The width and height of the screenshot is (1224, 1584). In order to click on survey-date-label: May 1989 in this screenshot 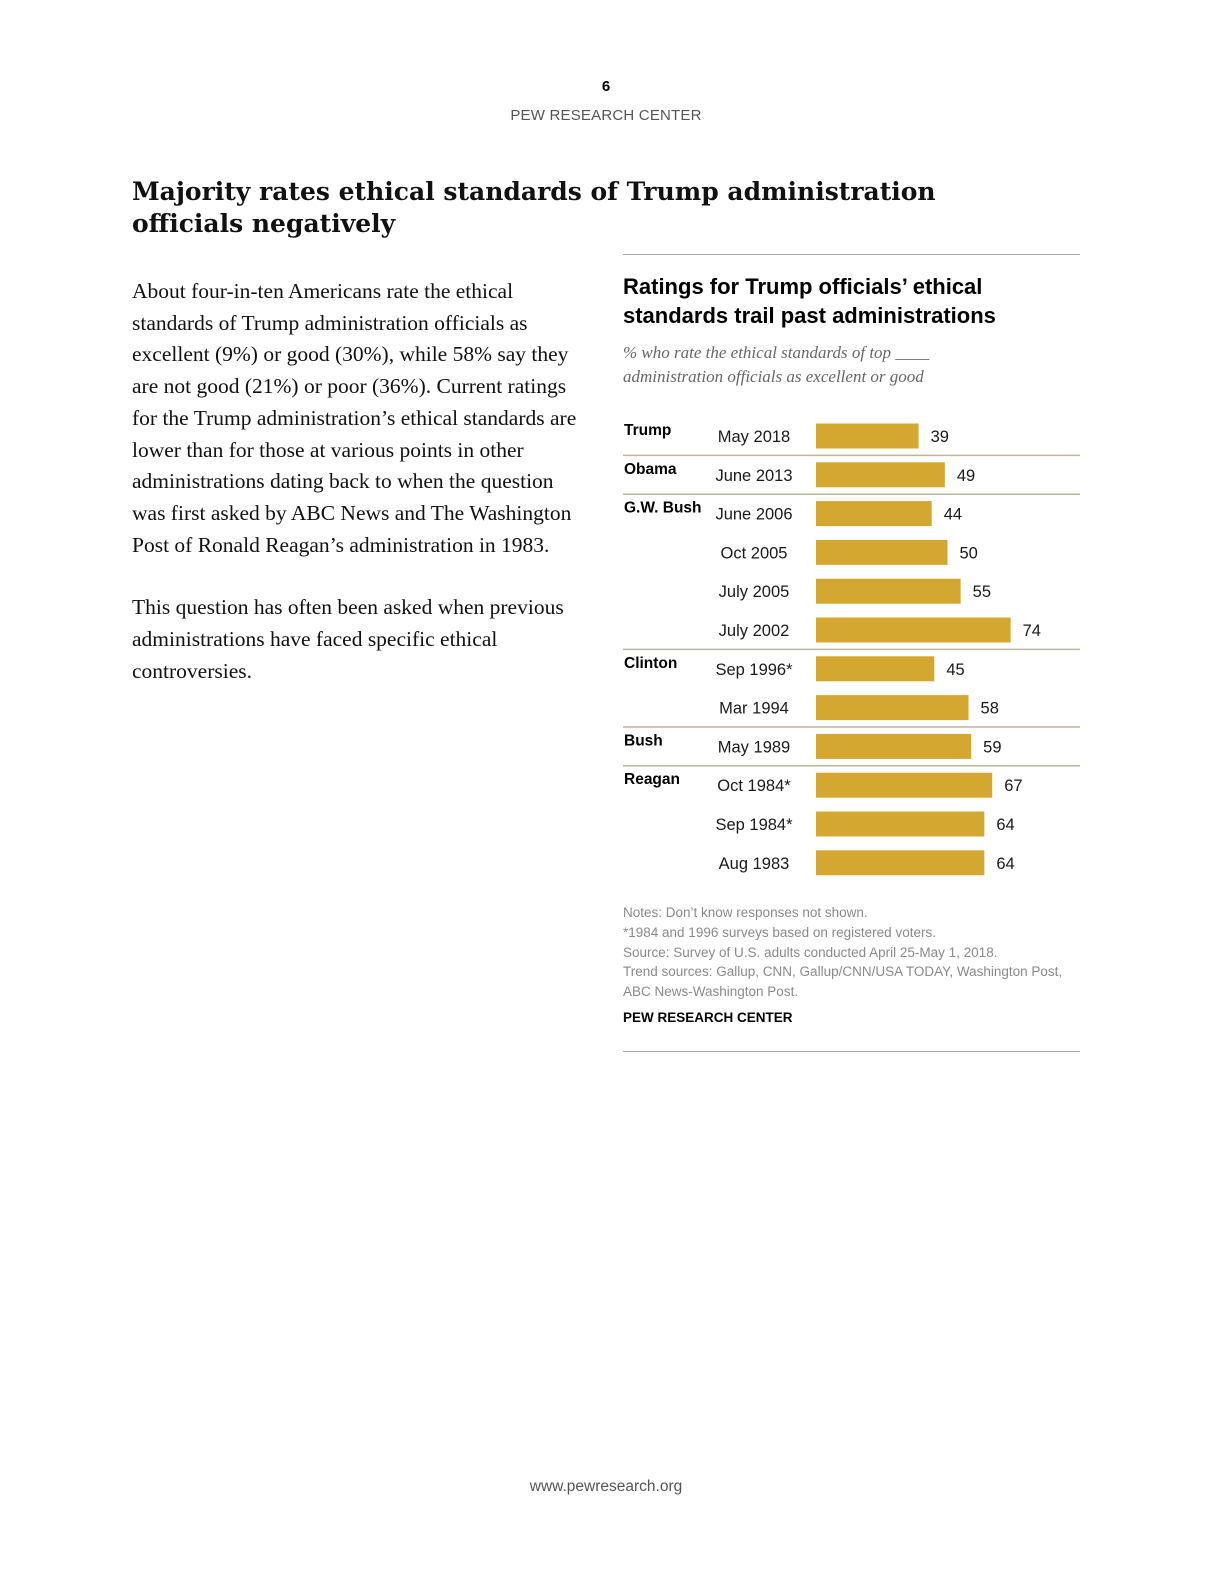, I will do `click(754, 747)`.